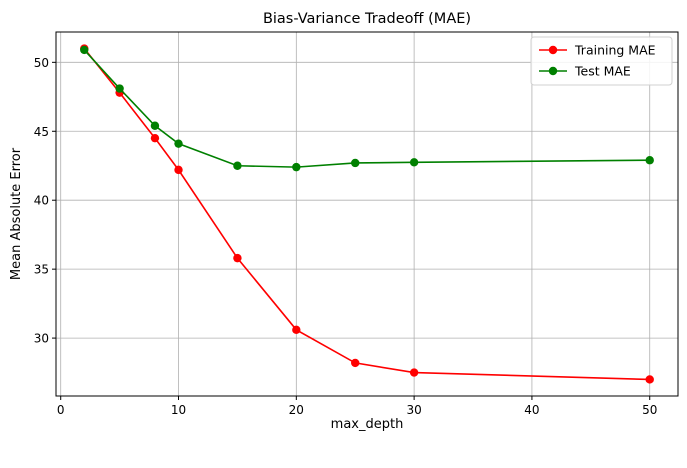  I want to click on y-tick-label: 50, so click(41, 63).